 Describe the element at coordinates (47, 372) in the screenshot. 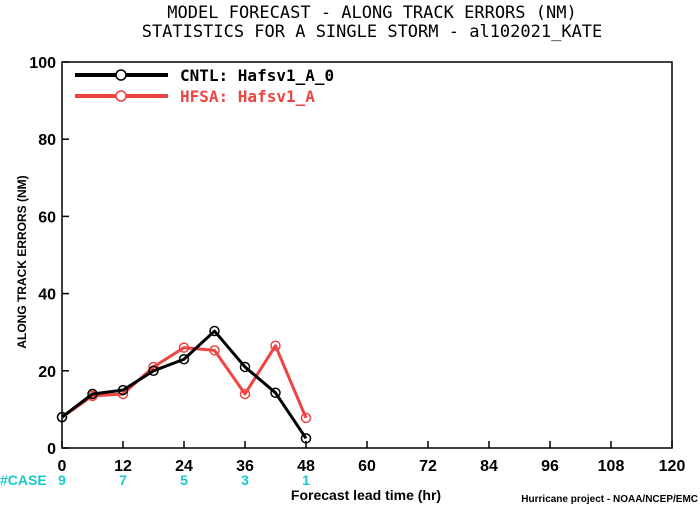

I see `y-tick-label-1: 20` at that location.